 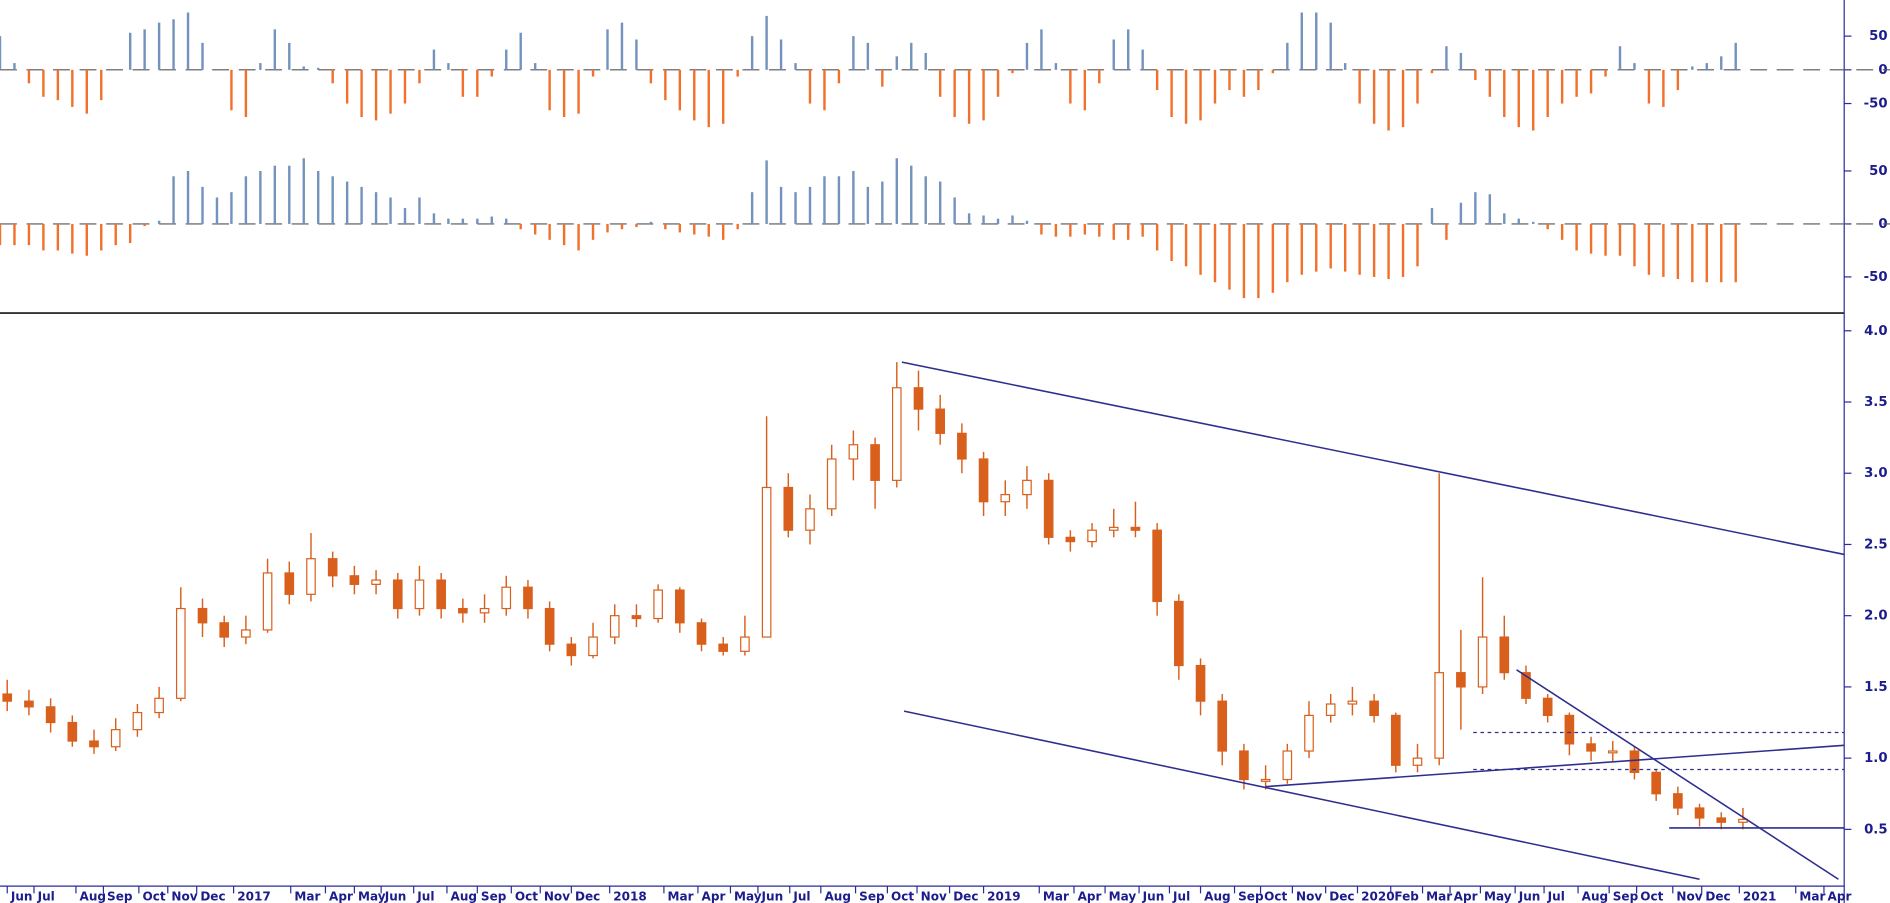 I want to click on y-tick-label: 2.0, so click(x=1875, y=616).